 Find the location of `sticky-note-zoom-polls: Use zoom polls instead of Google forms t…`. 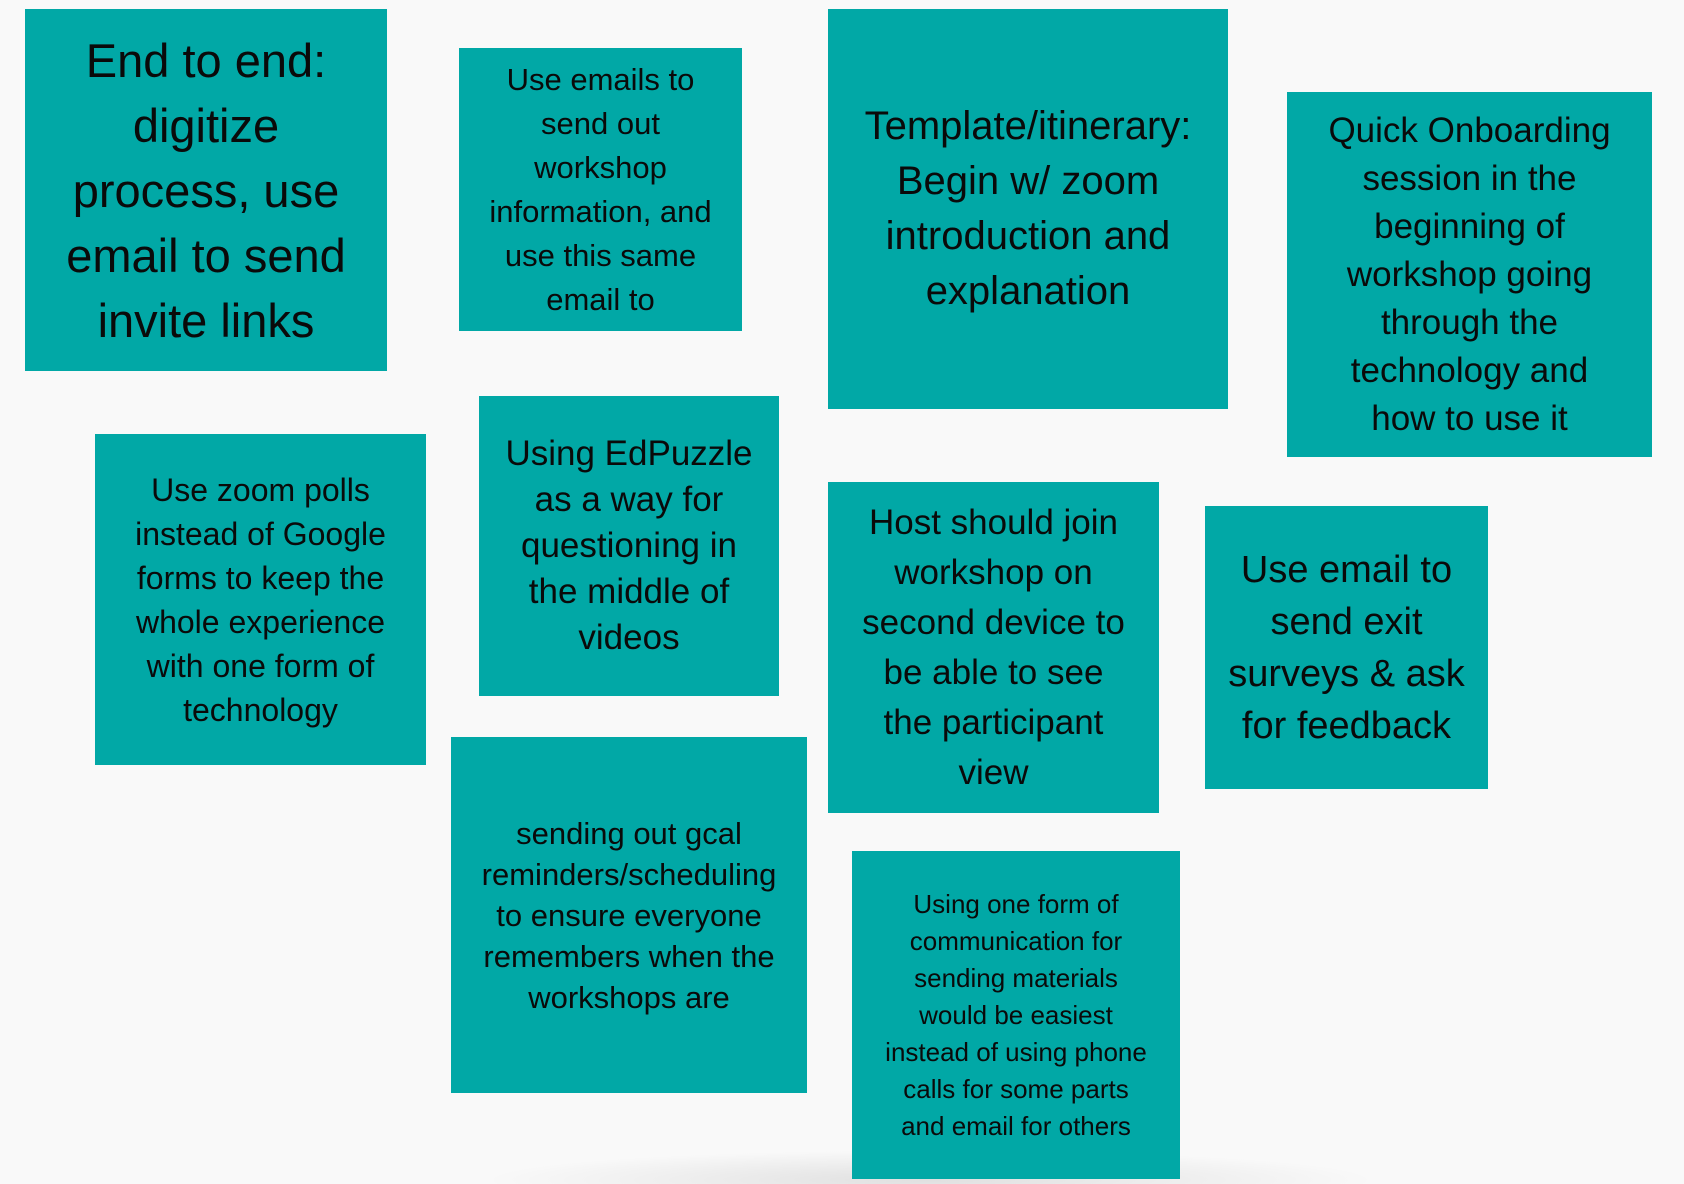

sticky-note-zoom-polls: Use zoom polls instead of Google forms t… is located at coordinates (260, 599).